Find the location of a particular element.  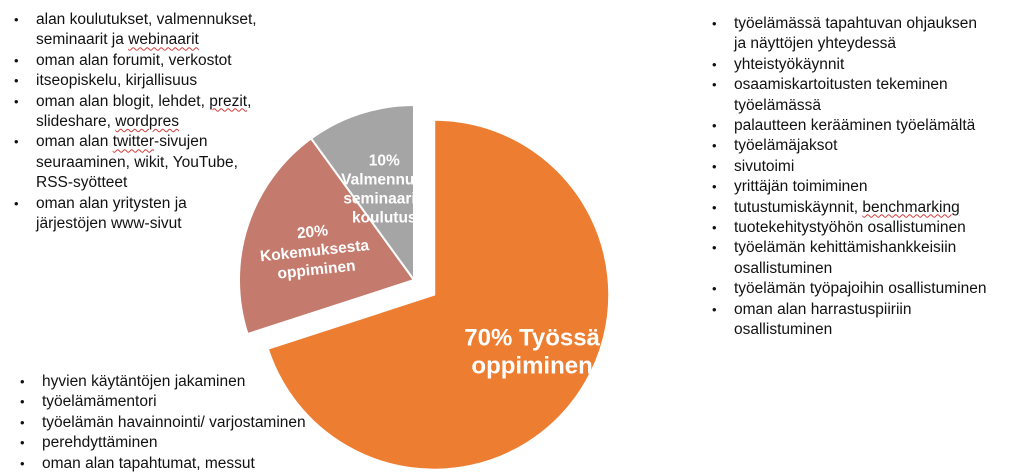

list-item: hyvien käytäntöjen jakaminen is located at coordinates (179, 382).